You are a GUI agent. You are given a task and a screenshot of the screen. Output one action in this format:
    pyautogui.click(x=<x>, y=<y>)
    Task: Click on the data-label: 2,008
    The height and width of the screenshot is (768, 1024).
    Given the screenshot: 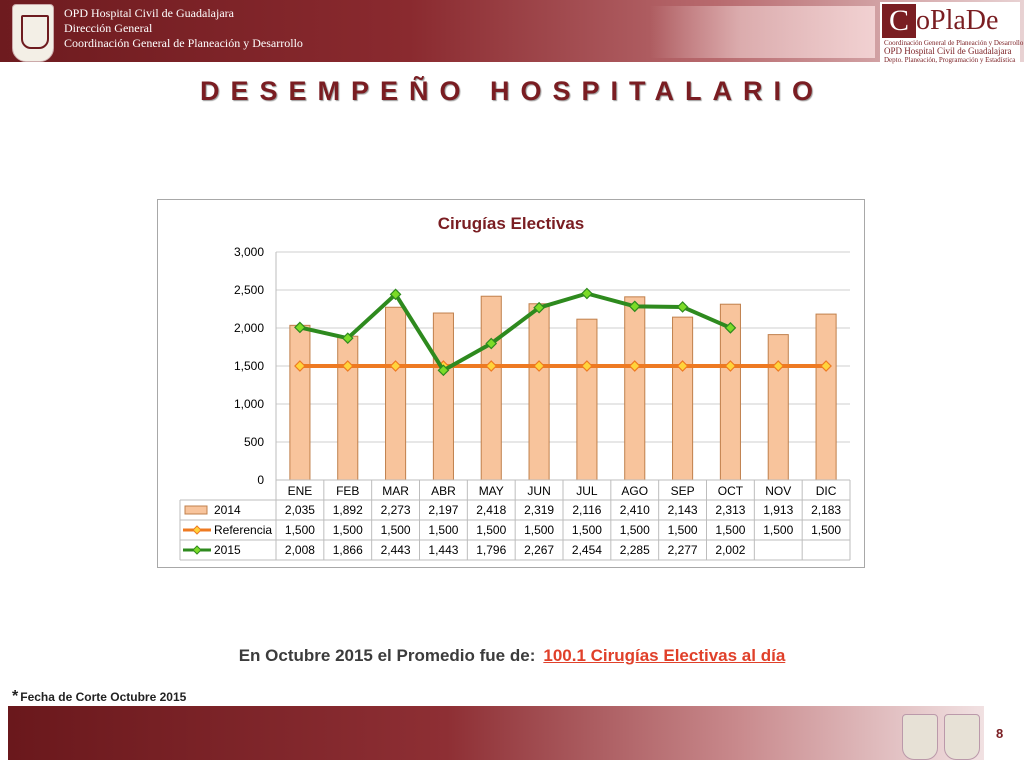 What is the action you would take?
    pyautogui.click(x=300, y=550)
    